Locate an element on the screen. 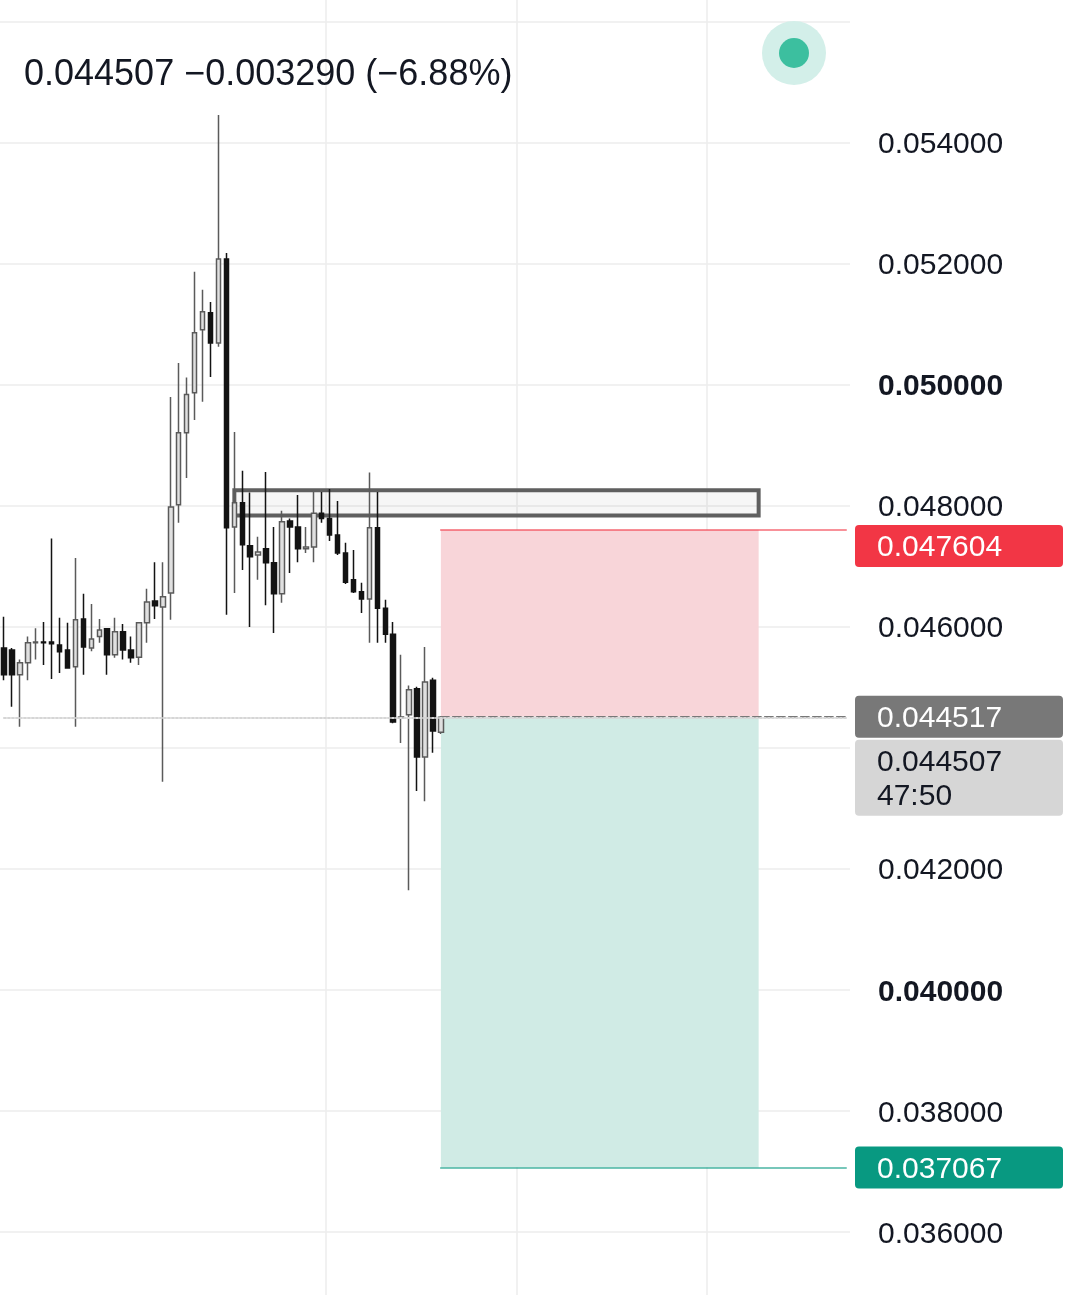 The width and height of the screenshot is (1079, 1295). annotation: 0.044507 −0.003290 (−6.88%) is located at coordinates (268, 73).